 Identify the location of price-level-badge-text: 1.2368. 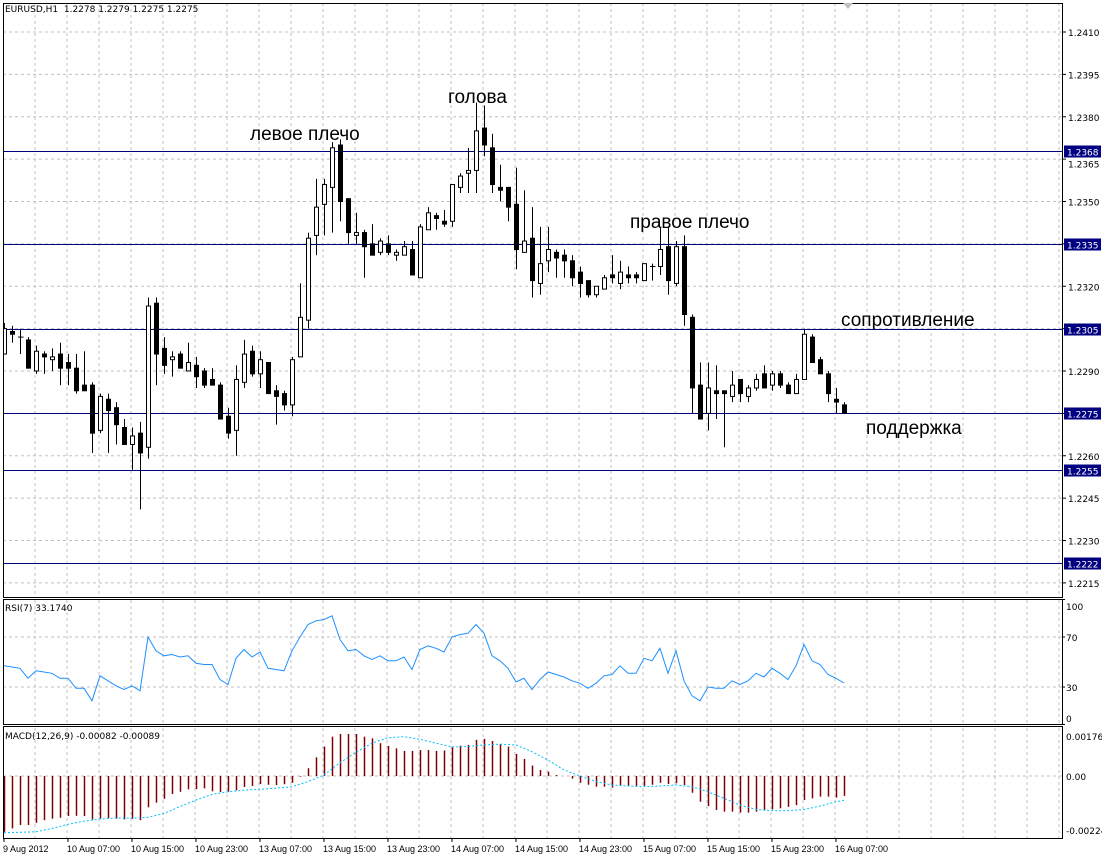
(1083, 154).